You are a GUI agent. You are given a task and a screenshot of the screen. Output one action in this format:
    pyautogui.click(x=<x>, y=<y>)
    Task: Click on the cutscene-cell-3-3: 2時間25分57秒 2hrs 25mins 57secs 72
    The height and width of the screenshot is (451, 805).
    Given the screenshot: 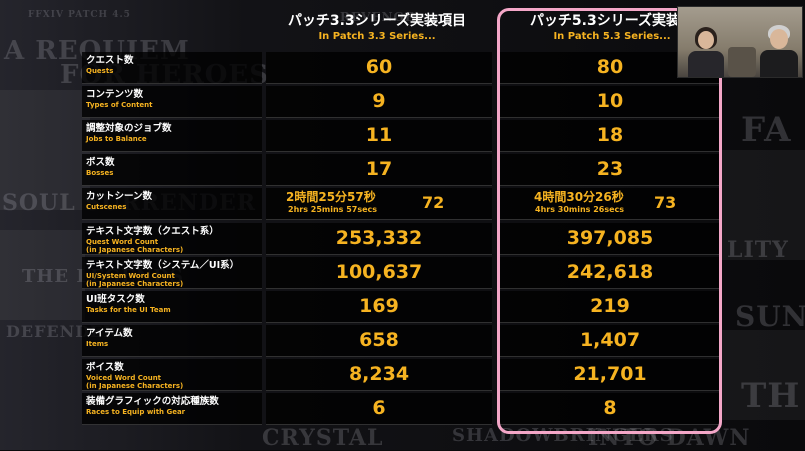 What is the action you would take?
    pyautogui.click(x=379, y=204)
    